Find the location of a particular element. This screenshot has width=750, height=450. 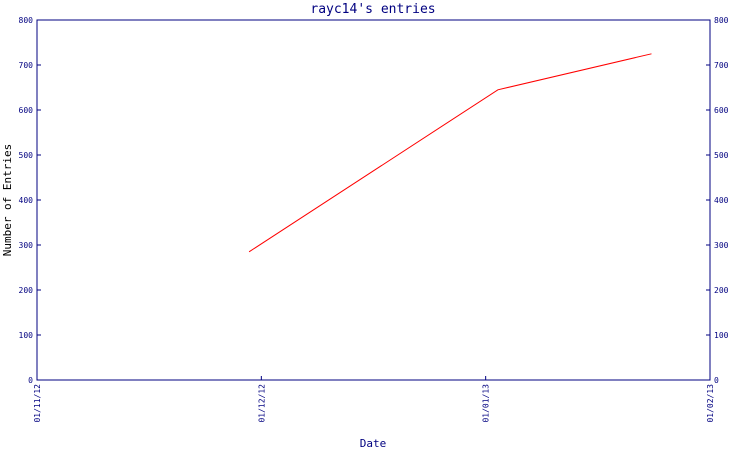

y-tick-label-right: 600 is located at coordinates (721, 110).